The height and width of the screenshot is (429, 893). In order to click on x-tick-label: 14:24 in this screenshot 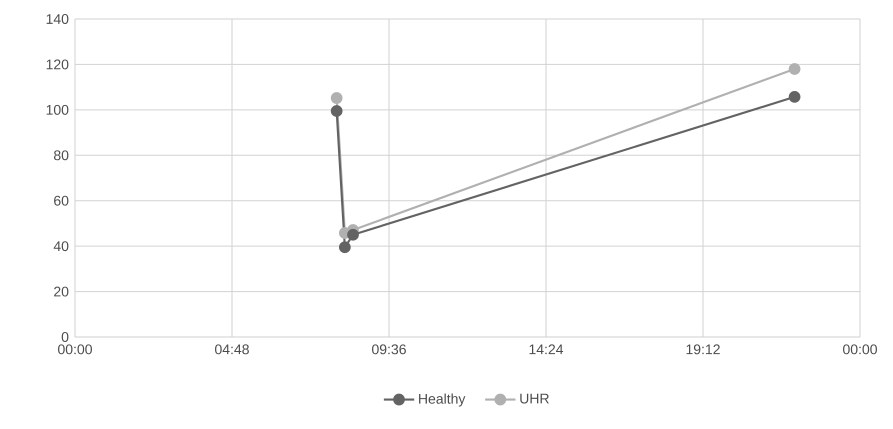, I will do `click(547, 349)`.